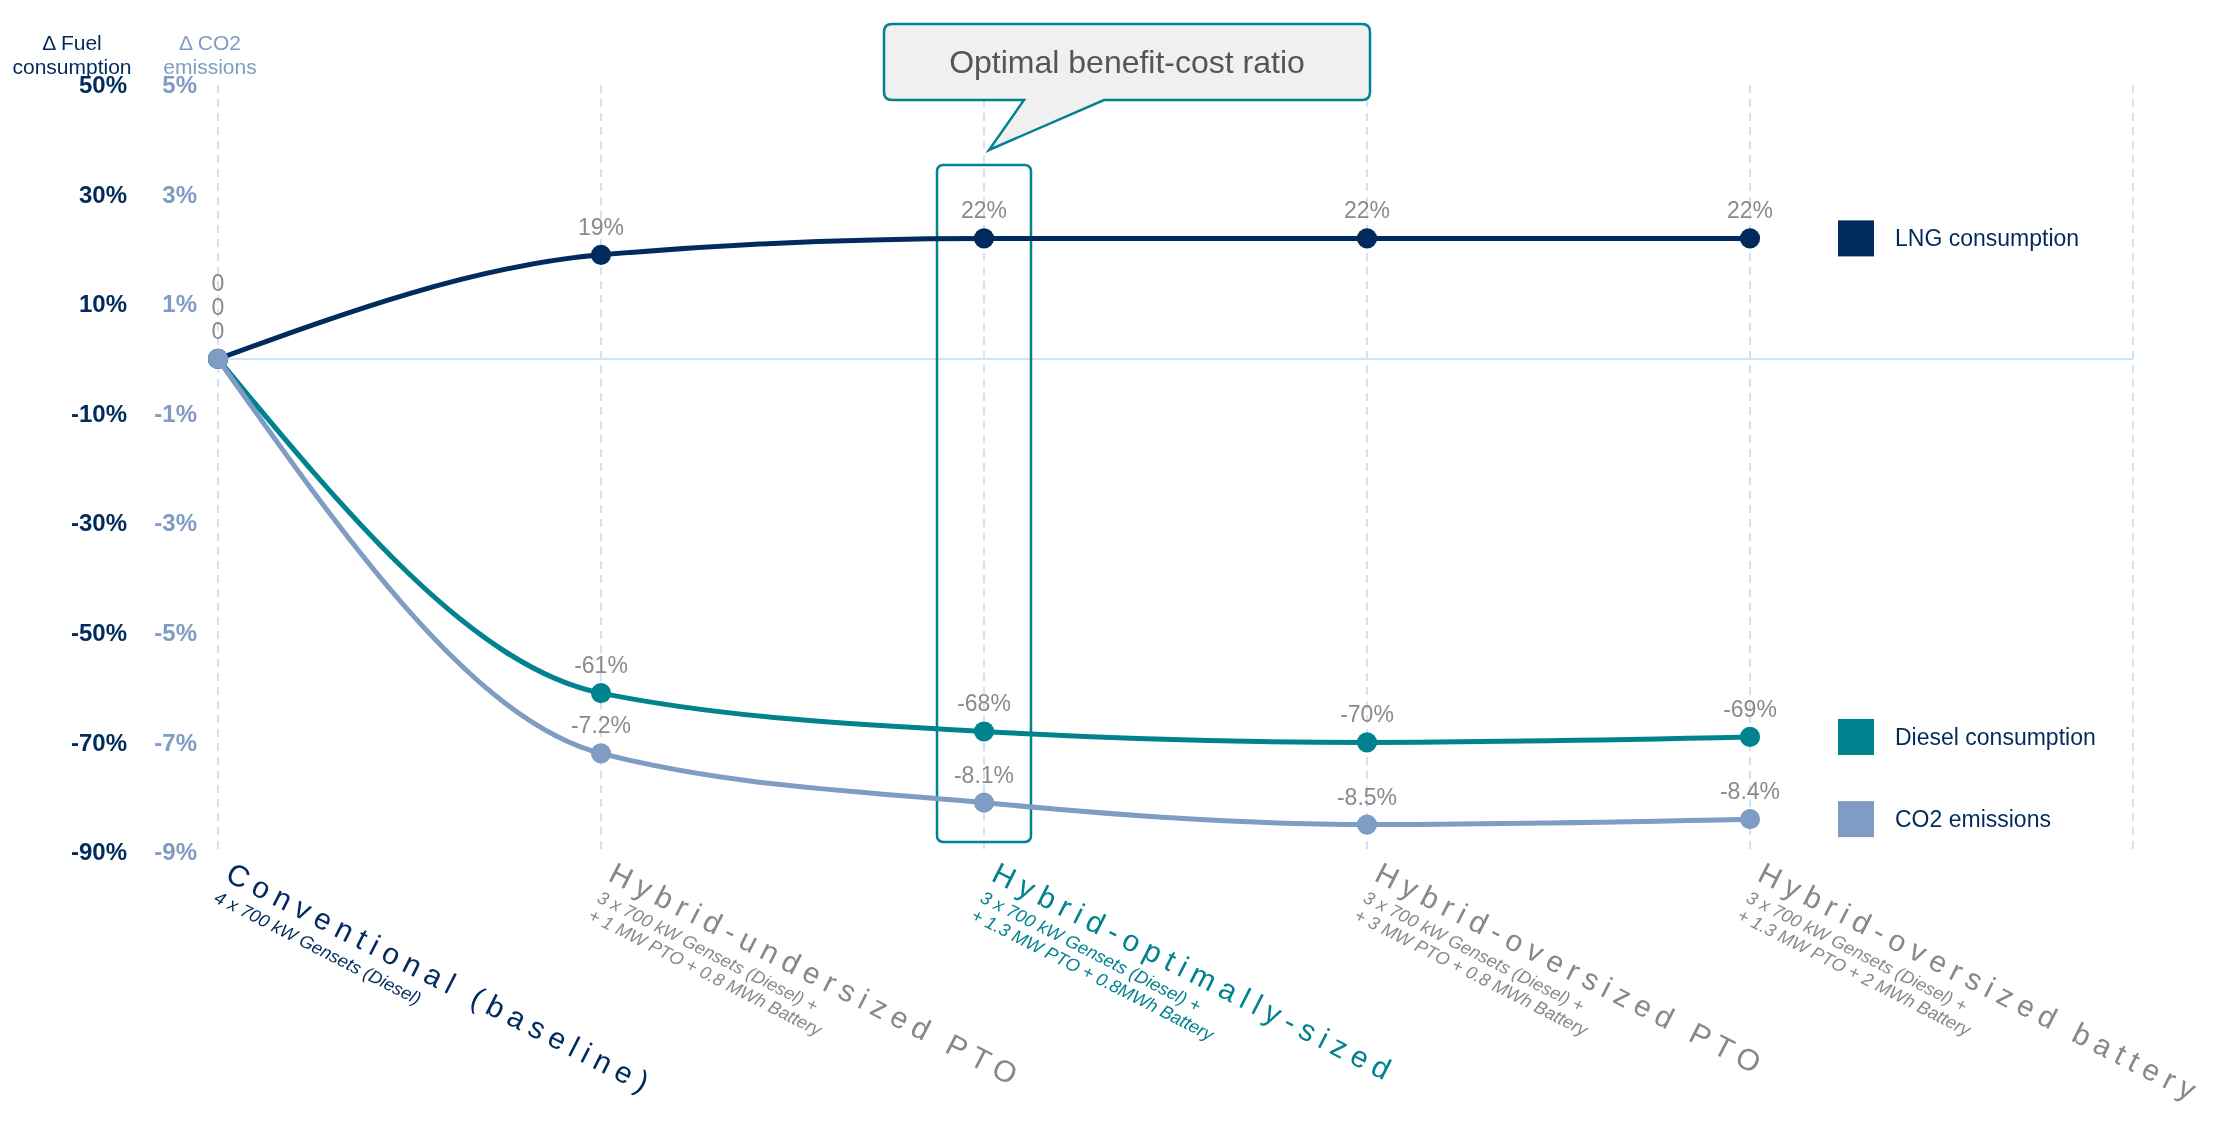 The height and width of the screenshot is (1138, 2215). Describe the element at coordinates (1987, 238) in the screenshot. I see `legend-label: LNG consumption` at that location.